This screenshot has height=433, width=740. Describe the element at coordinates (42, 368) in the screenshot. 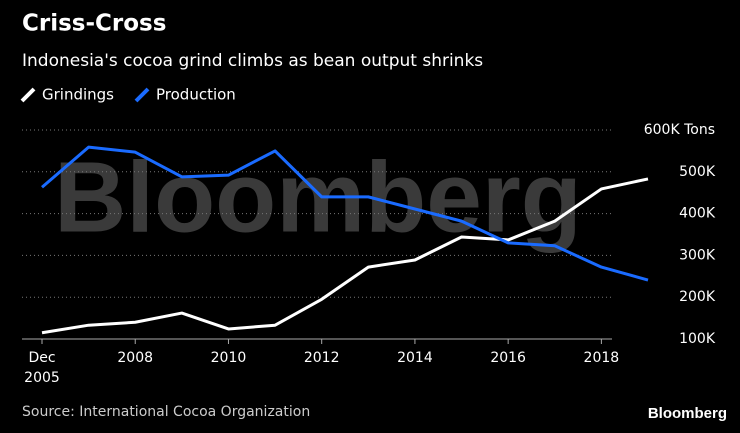

I see `x-tick-label: Dec 2005` at that location.